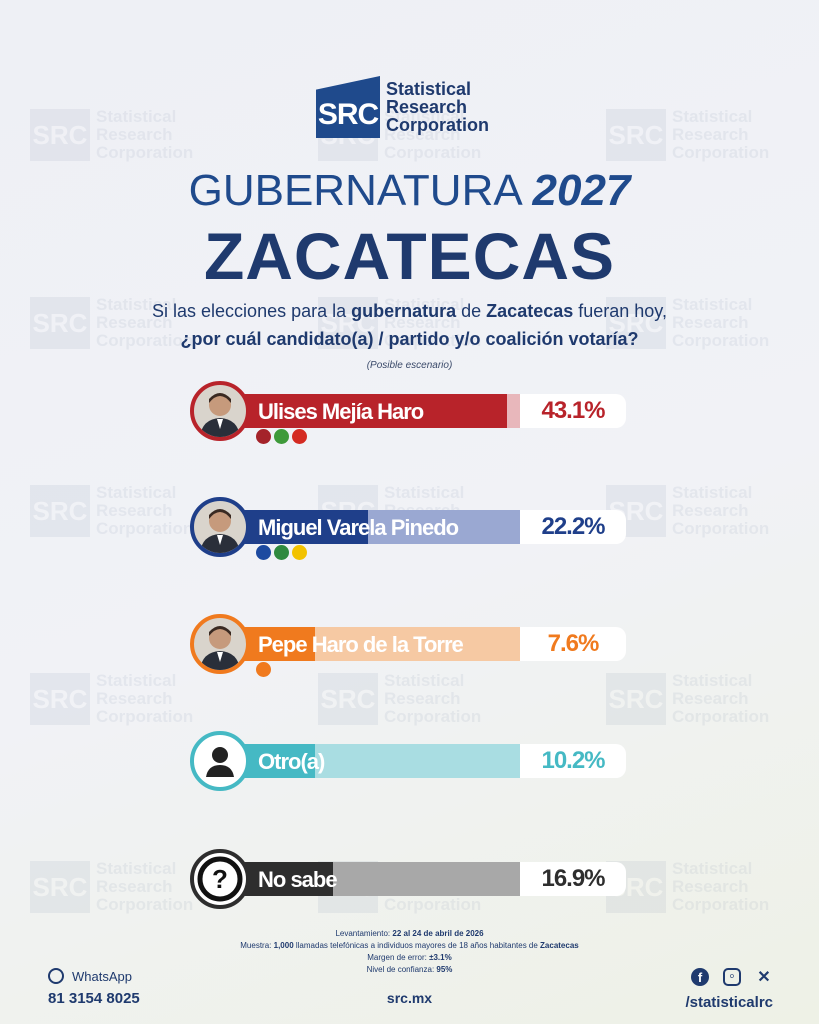  Describe the element at coordinates (729, 1002) in the screenshot. I see `social-handle: /statisticalrc` at that location.